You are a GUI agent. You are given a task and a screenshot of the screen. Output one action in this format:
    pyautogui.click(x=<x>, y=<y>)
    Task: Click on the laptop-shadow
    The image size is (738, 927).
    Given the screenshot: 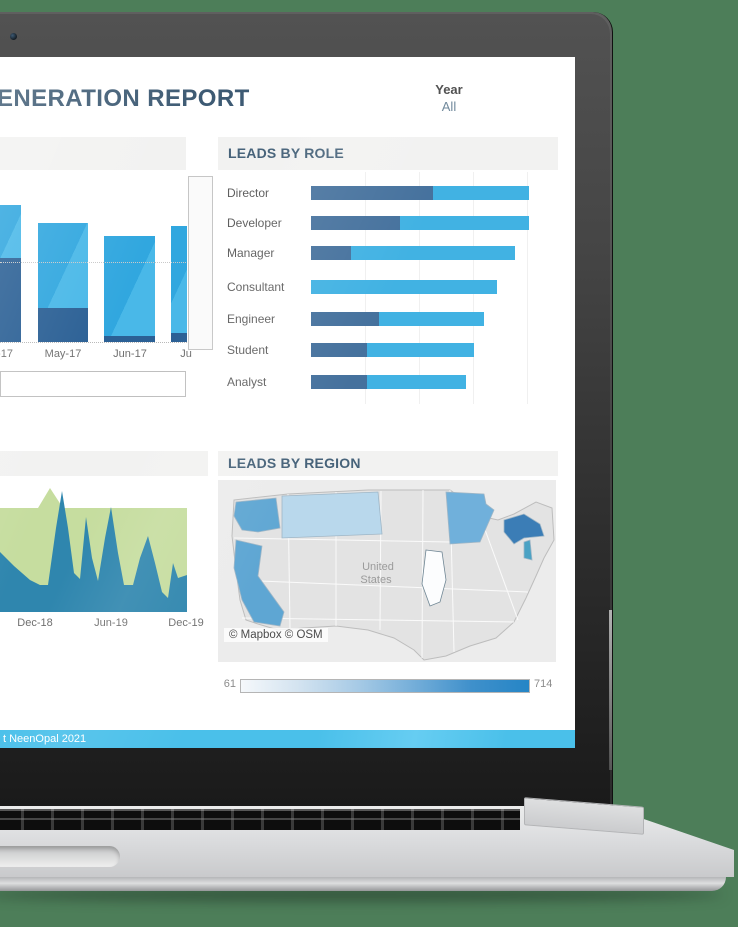 What is the action you would take?
    pyautogui.click(x=362, y=894)
    